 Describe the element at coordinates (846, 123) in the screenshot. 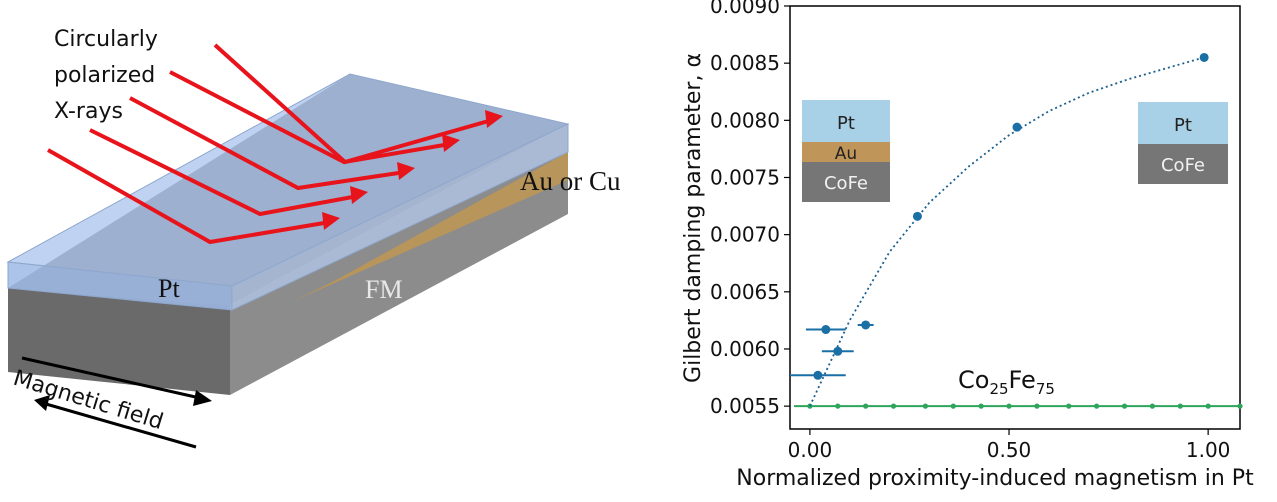

I see `stack-left-pt: Pt` at that location.